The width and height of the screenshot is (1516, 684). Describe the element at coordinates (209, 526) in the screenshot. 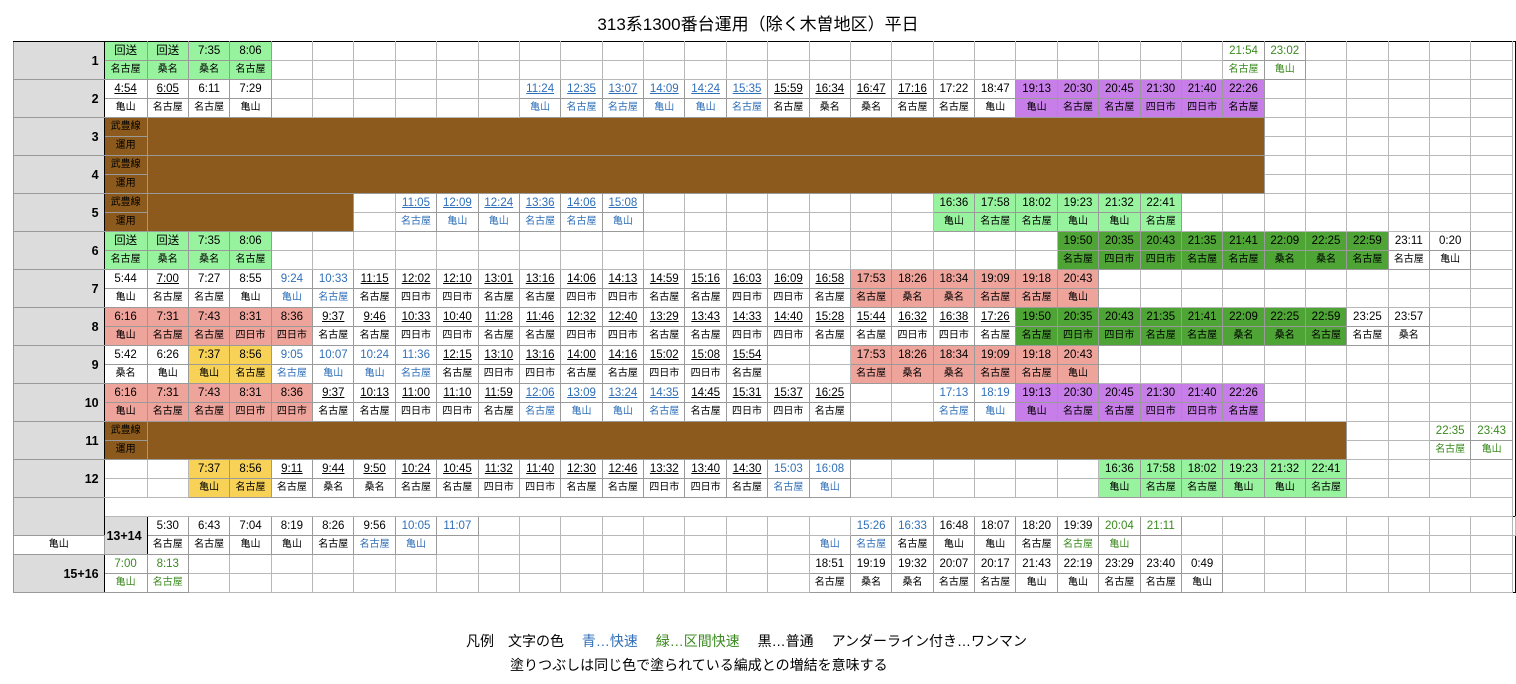

I see `departure-time: 6:43` at that location.